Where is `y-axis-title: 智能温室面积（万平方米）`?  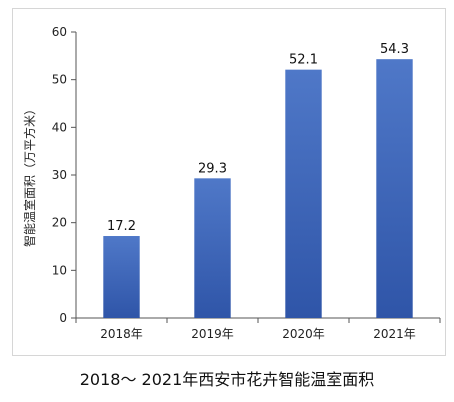
y-axis-title: 智能温室面积（万平方米） is located at coordinates (29, 175).